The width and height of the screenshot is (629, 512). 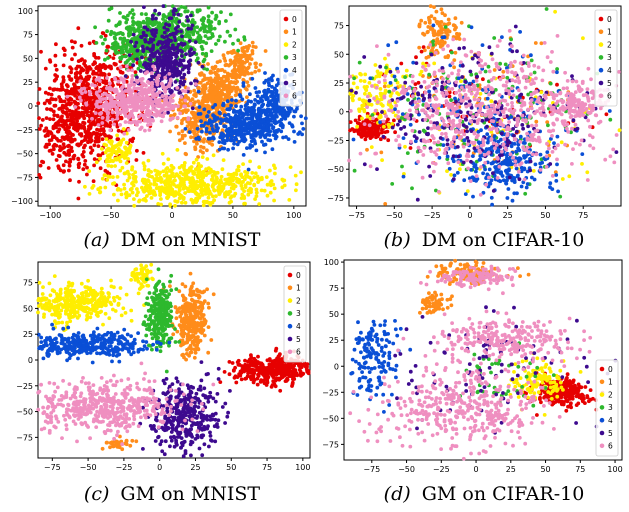 I want to click on y-tick-label: 50, so click(x=28, y=58).